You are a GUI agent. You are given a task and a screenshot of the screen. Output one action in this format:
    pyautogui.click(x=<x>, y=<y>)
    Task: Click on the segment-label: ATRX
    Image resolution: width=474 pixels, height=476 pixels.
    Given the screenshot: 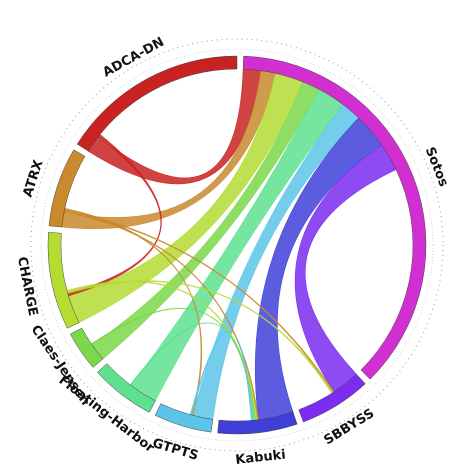 What is the action you would take?
    pyautogui.click(x=34, y=178)
    